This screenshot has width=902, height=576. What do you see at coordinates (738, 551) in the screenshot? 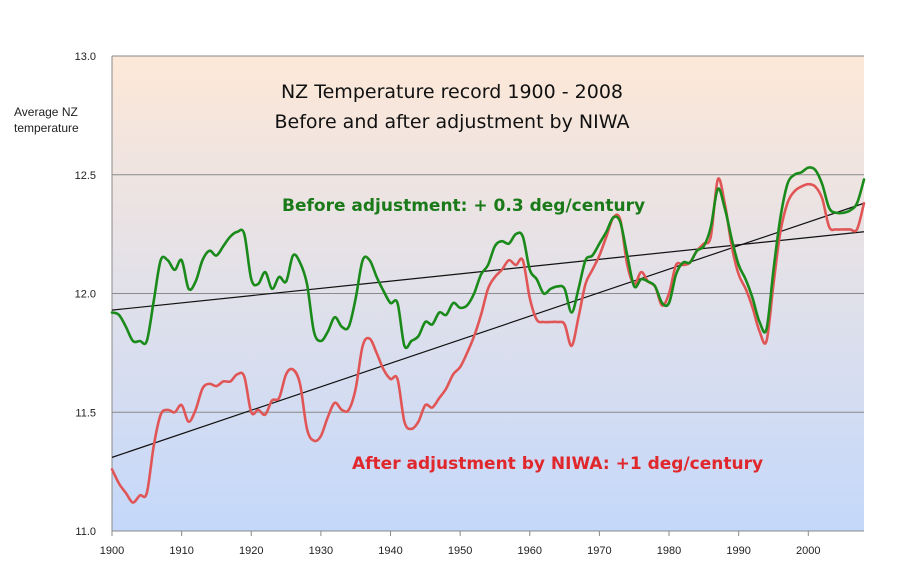
I see `x-tick-label: 1990` at bounding box center [738, 551].